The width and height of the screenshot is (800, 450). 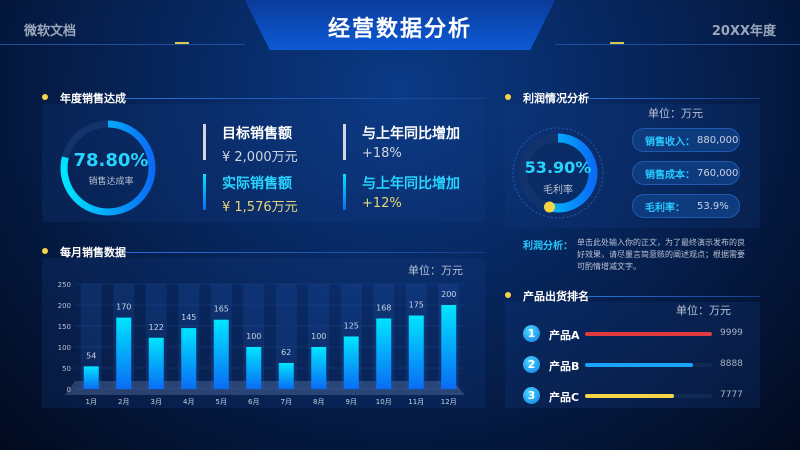 What do you see at coordinates (564, 397) in the screenshot?
I see `product-name: 产品C` at bounding box center [564, 397].